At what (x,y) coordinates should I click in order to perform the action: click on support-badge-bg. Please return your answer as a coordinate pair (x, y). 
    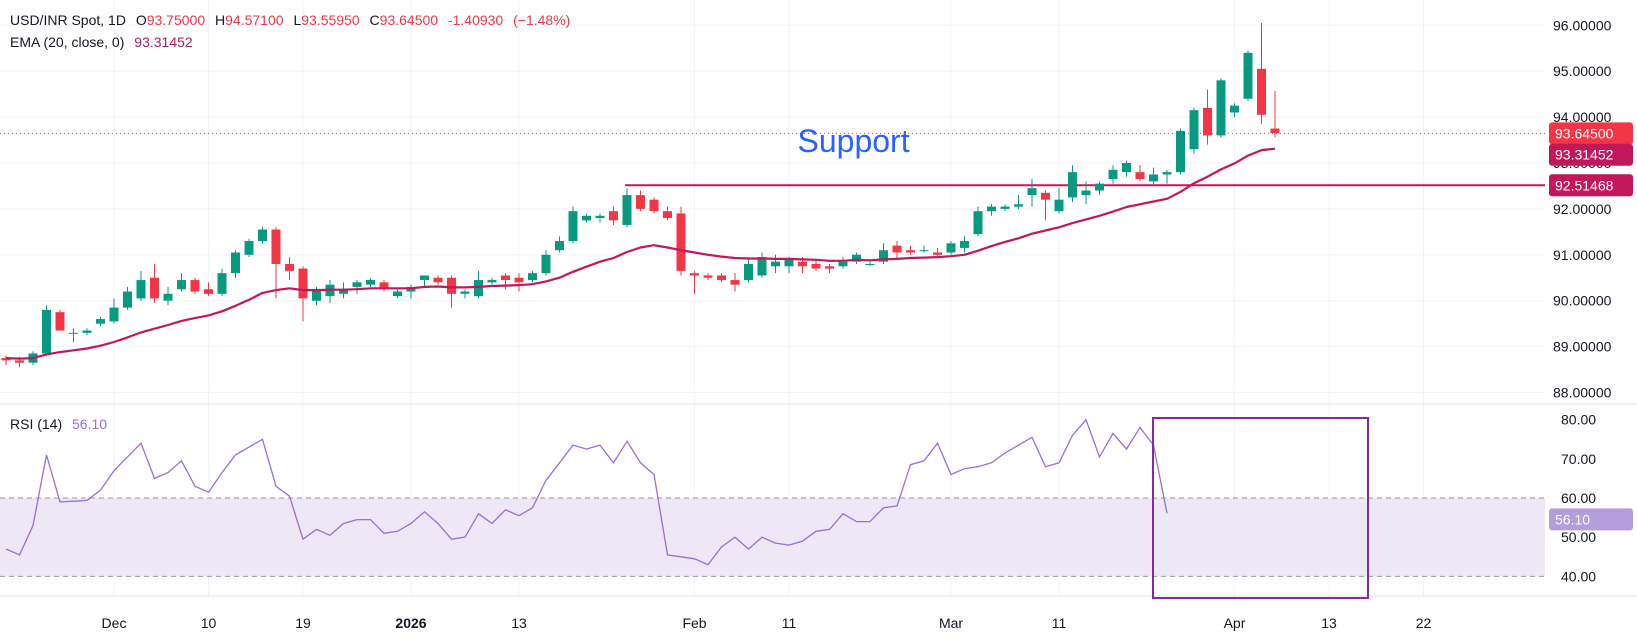
    Looking at the image, I should click on (1591, 185).